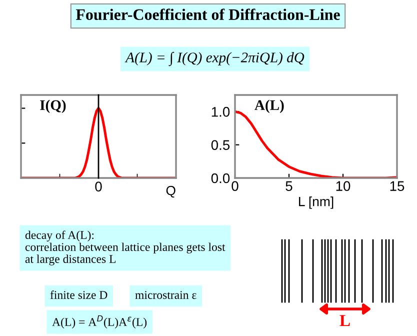 This screenshot has width=417, height=336. I want to click on x-axis-title: L [nm], so click(316, 202).